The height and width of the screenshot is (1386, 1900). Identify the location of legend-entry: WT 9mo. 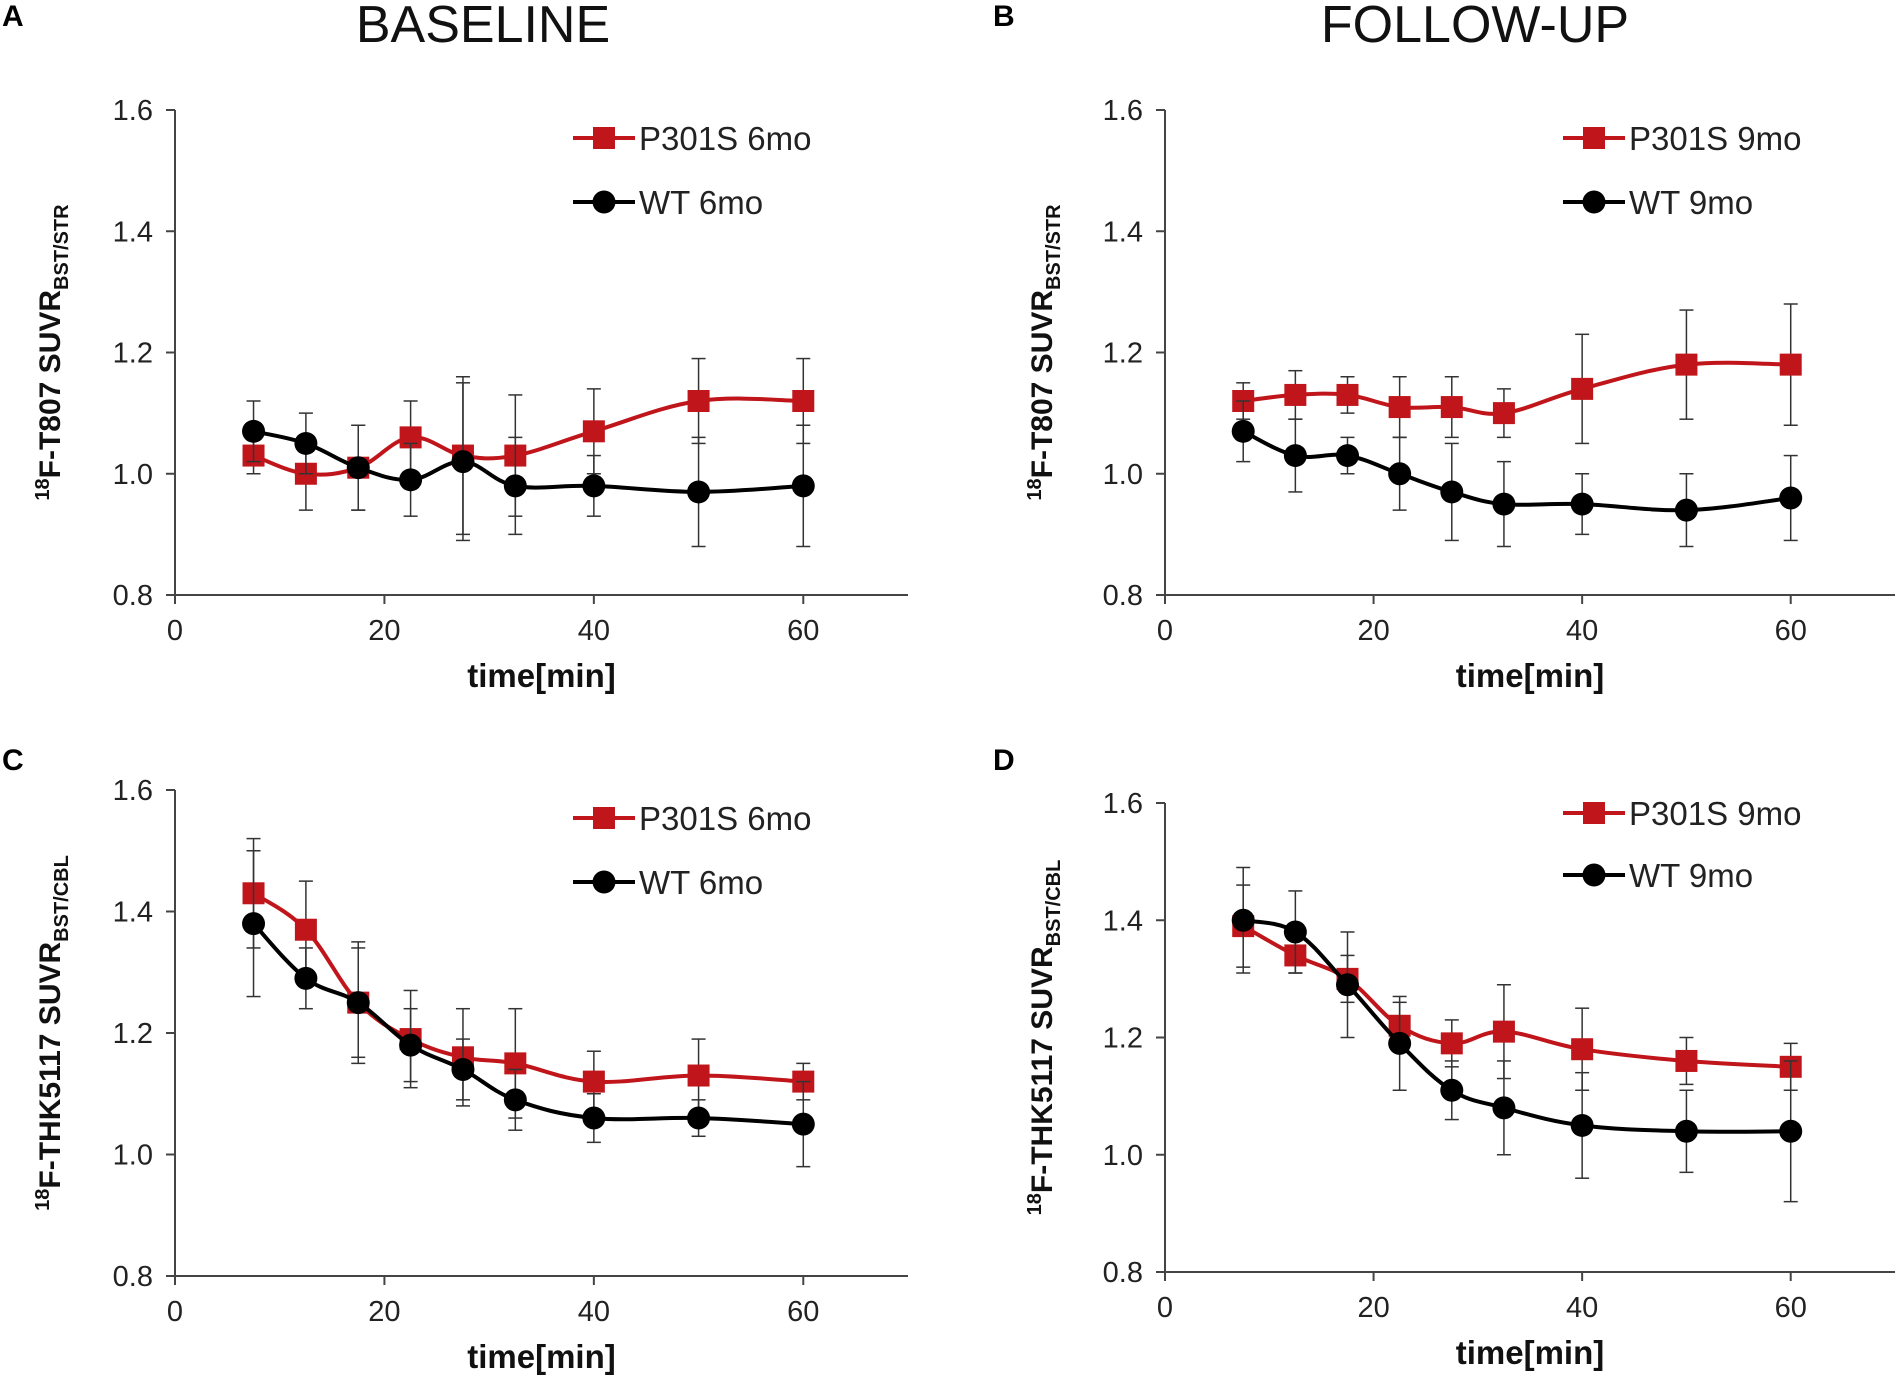
(1658, 202).